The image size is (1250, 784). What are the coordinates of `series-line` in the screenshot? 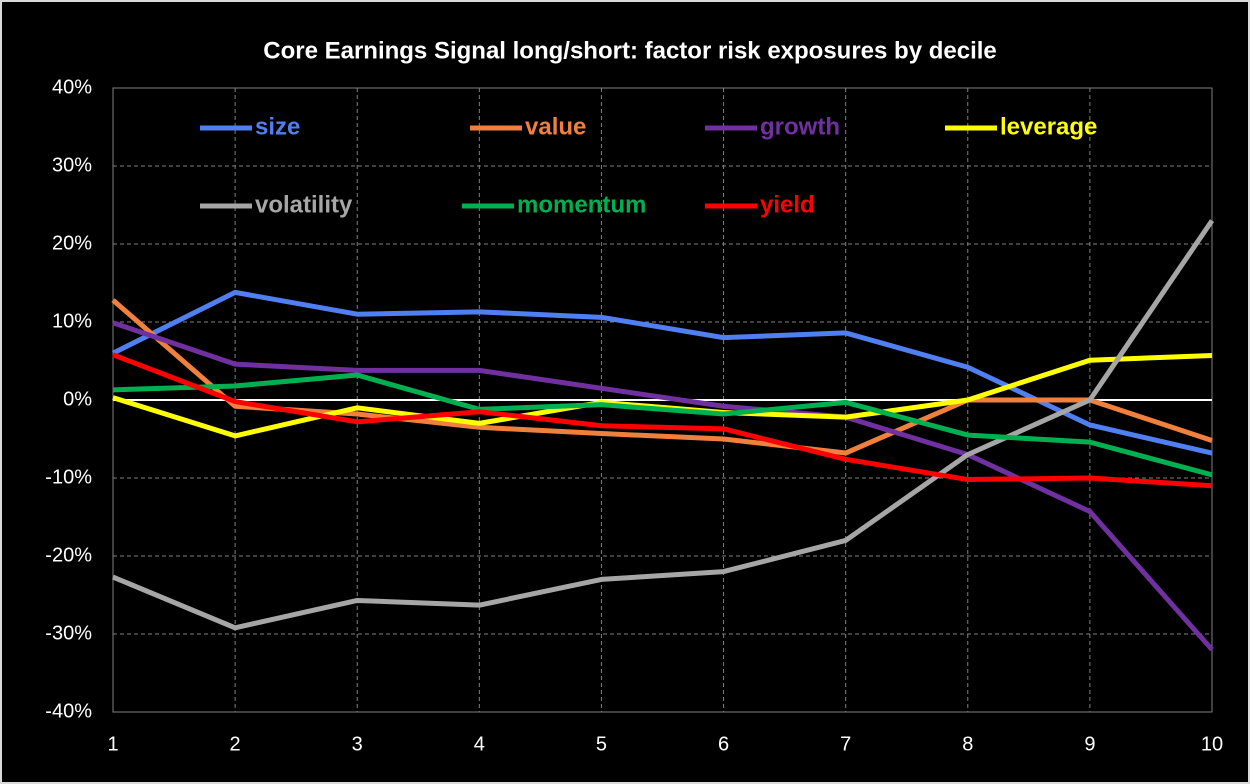 It's located at (662, 425).